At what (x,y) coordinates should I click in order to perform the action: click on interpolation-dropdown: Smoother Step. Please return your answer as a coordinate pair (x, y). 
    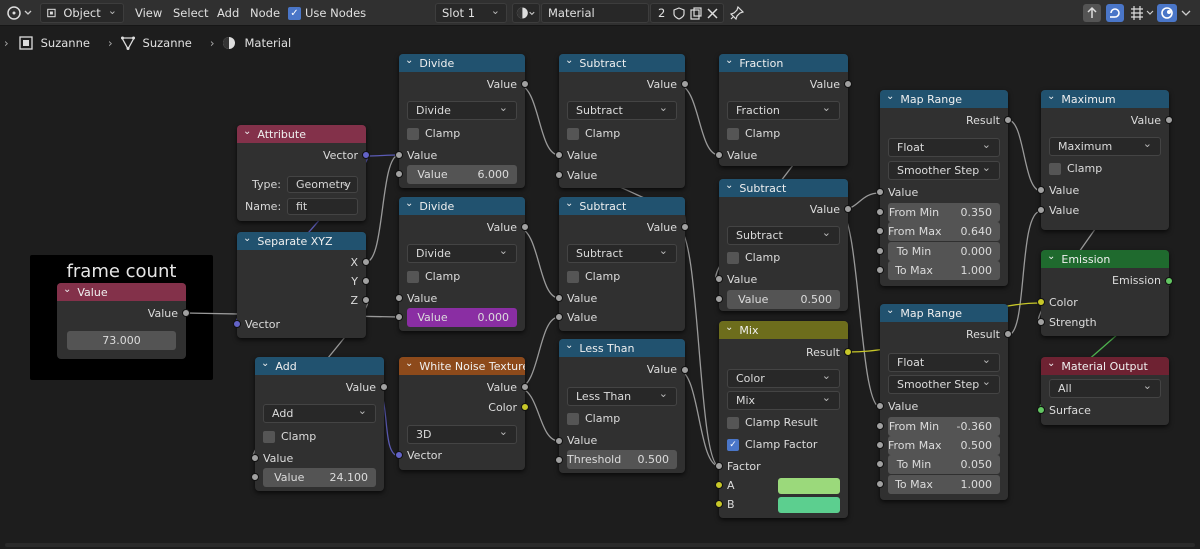
    Looking at the image, I should click on (944, 384).